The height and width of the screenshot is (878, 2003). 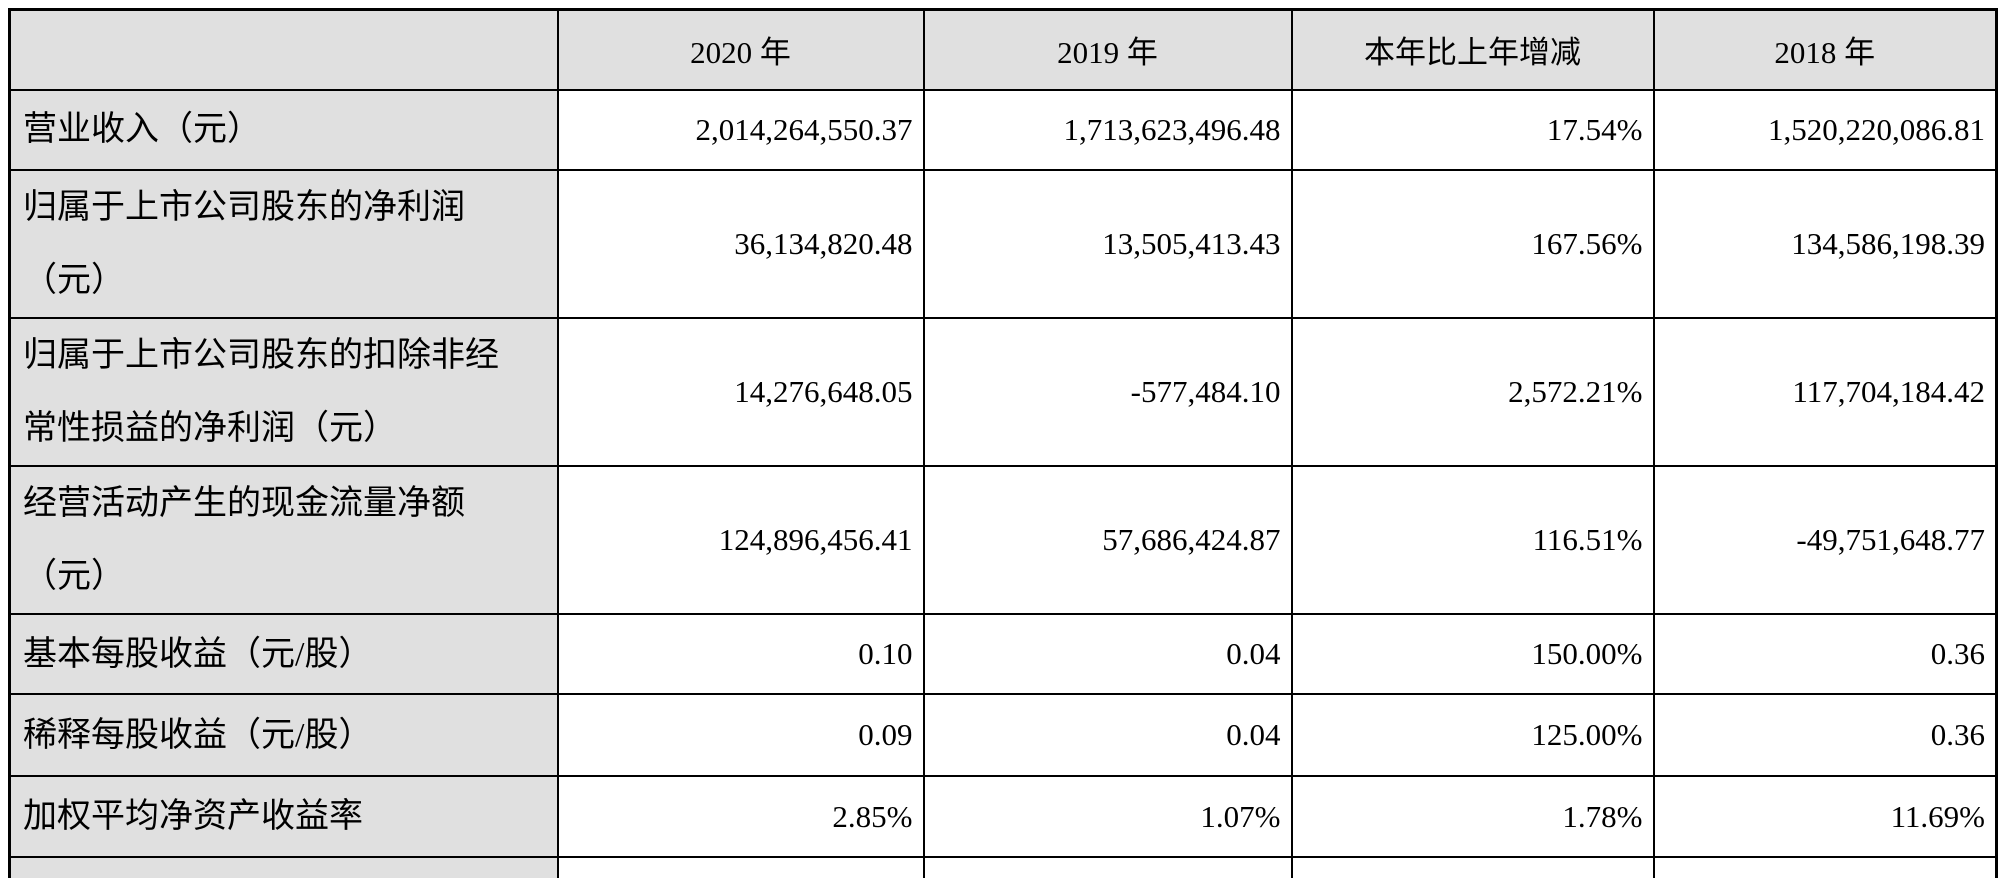 What do you see at coordinates (283, 129) in the screenshot?
I see `row-label: 营业收入（元）` at bounding box center [283, 129].